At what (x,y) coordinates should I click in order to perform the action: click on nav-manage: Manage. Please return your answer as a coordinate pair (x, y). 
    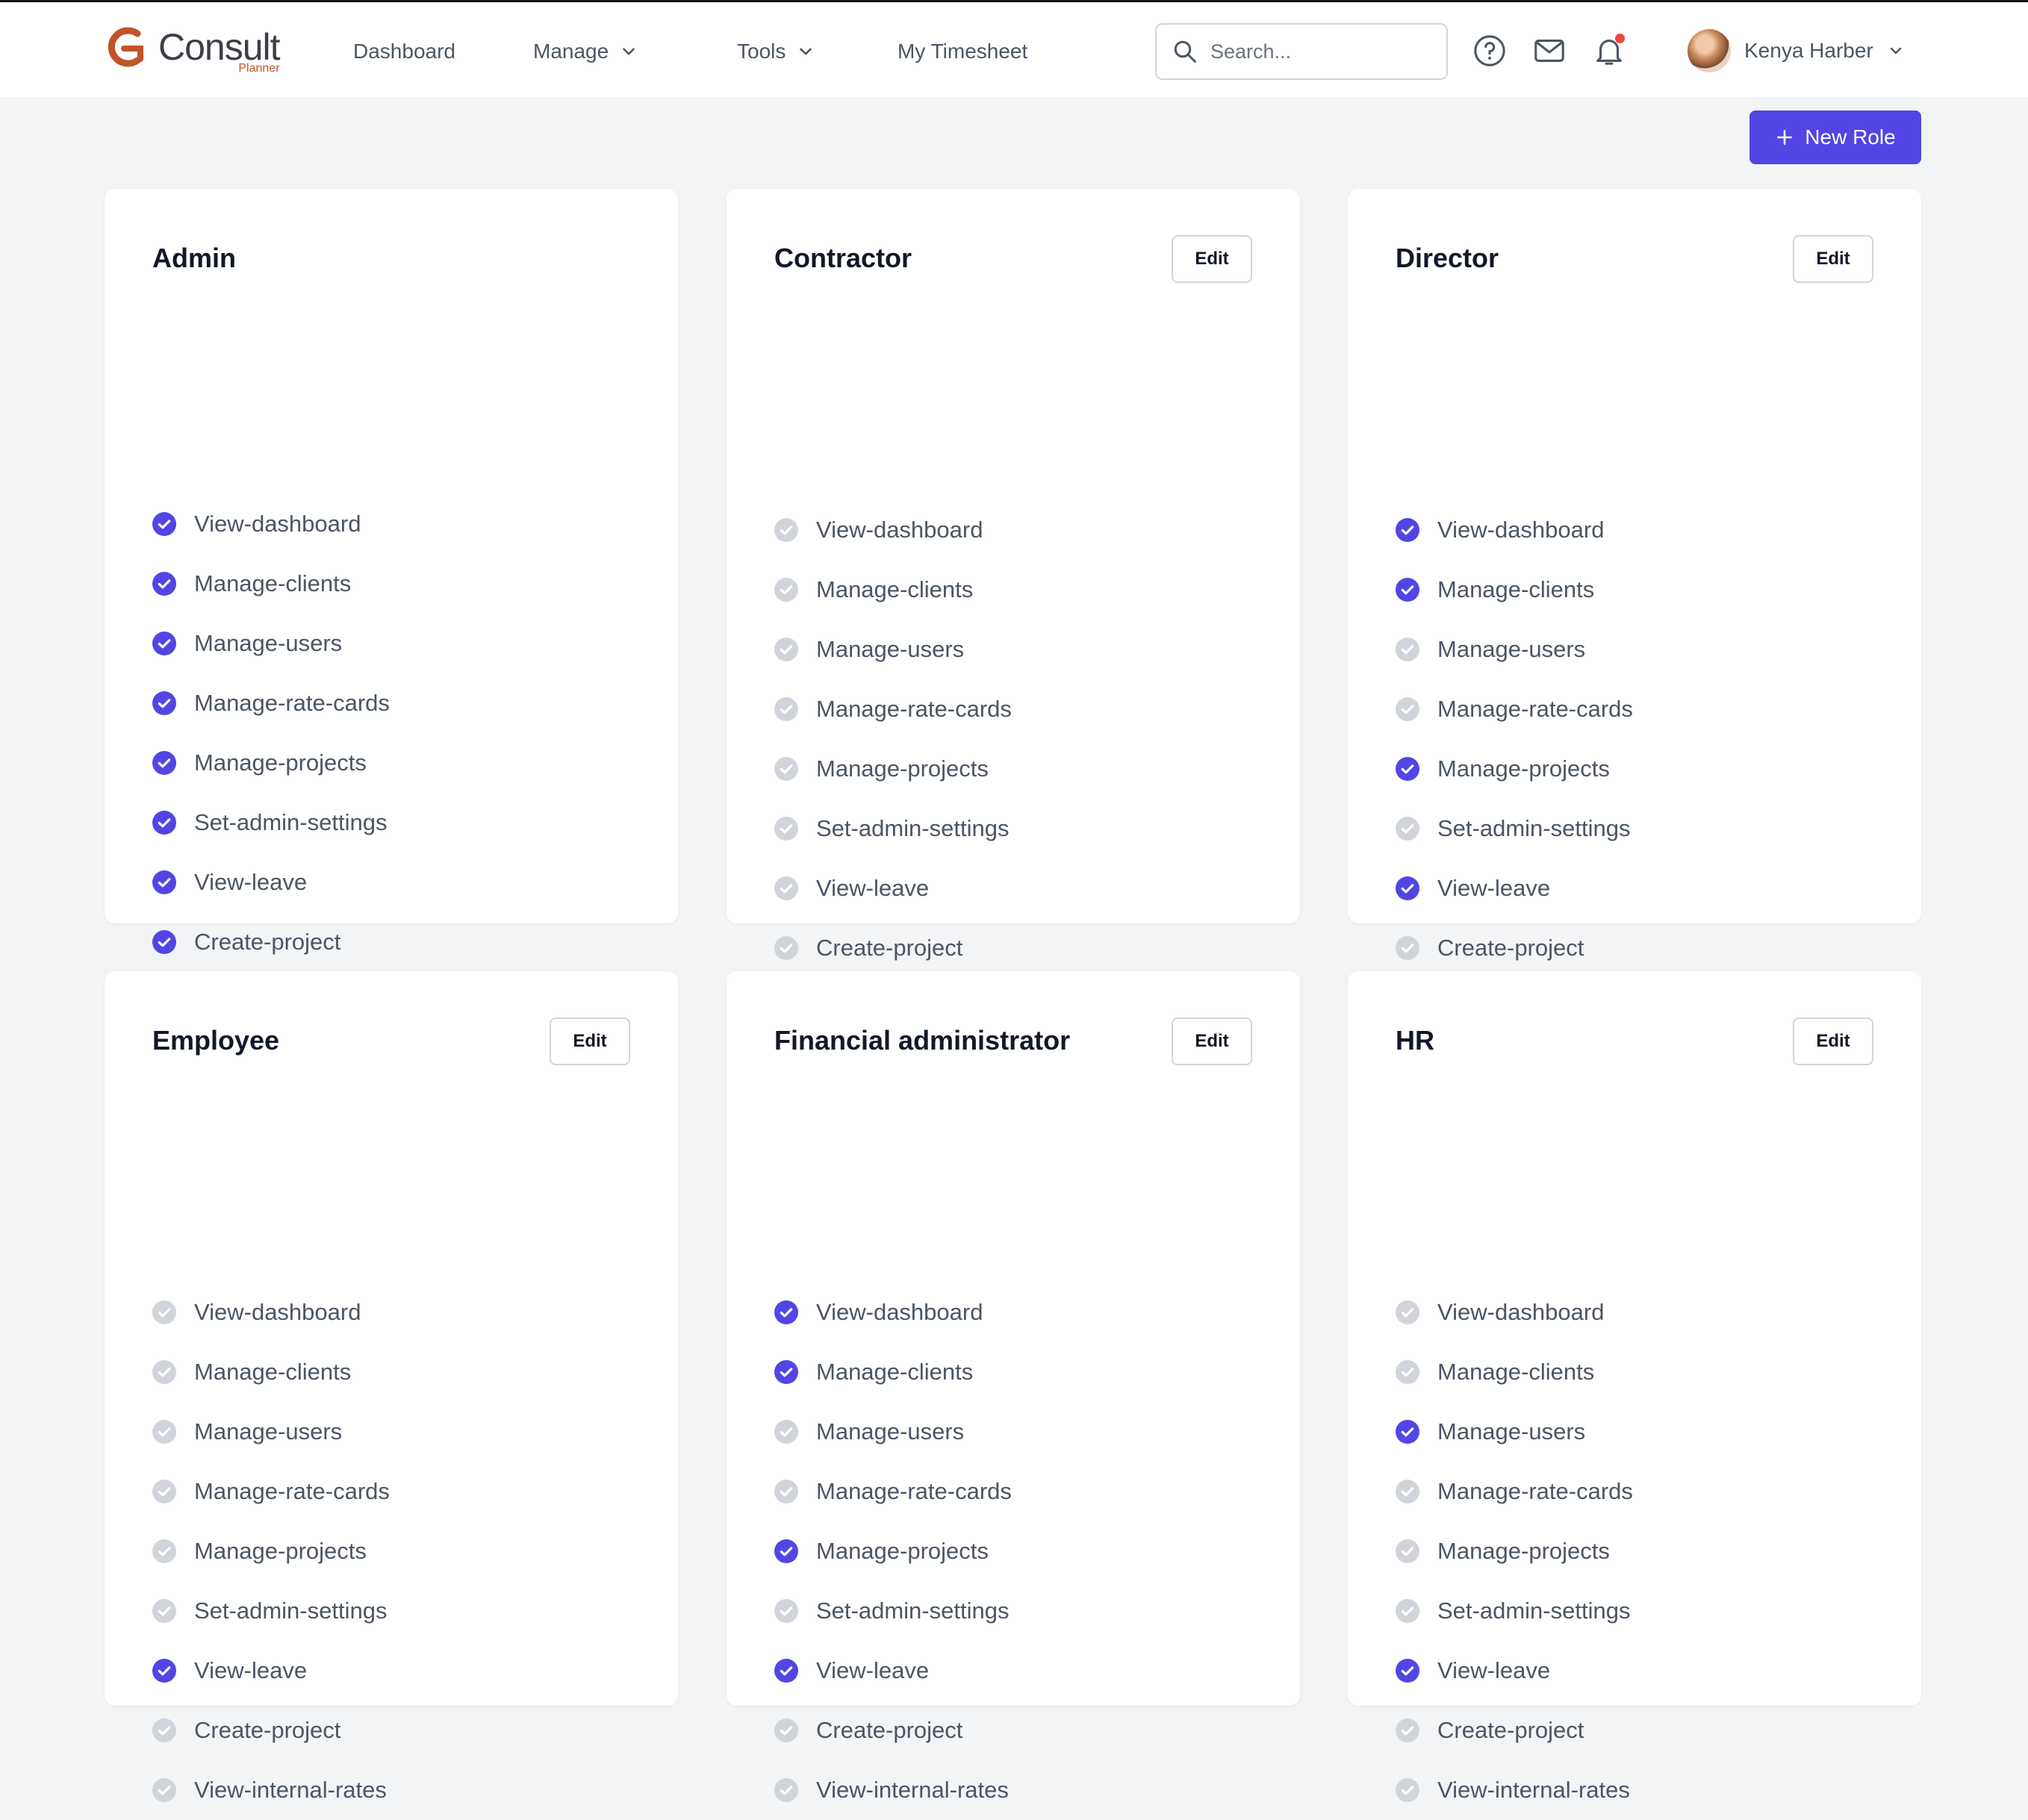
    Looking at the image, I should click on (585, 51).